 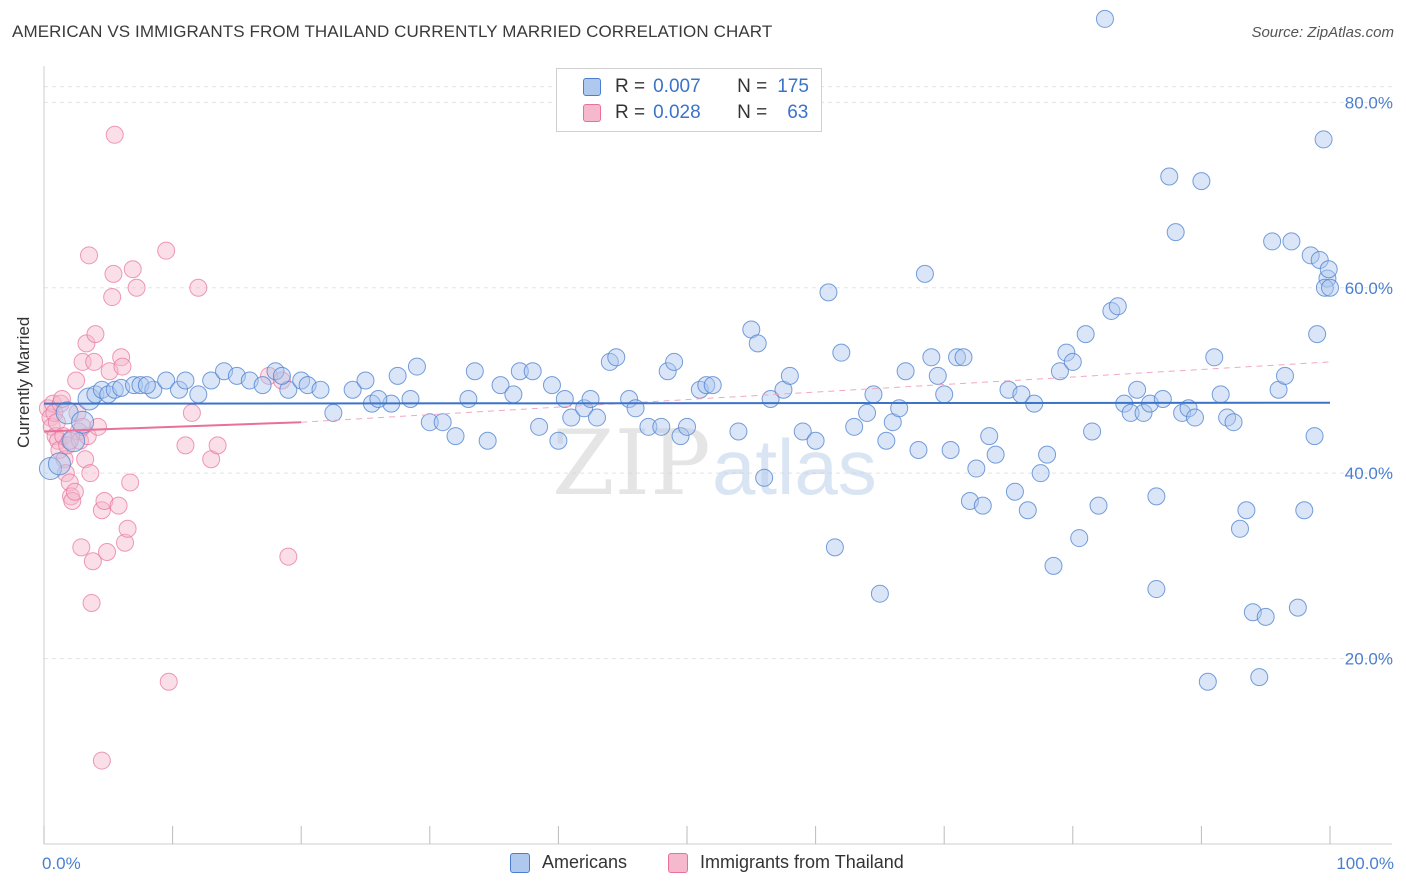 I want to click on legend-swatch-thailand, so click(x=592, y=113).